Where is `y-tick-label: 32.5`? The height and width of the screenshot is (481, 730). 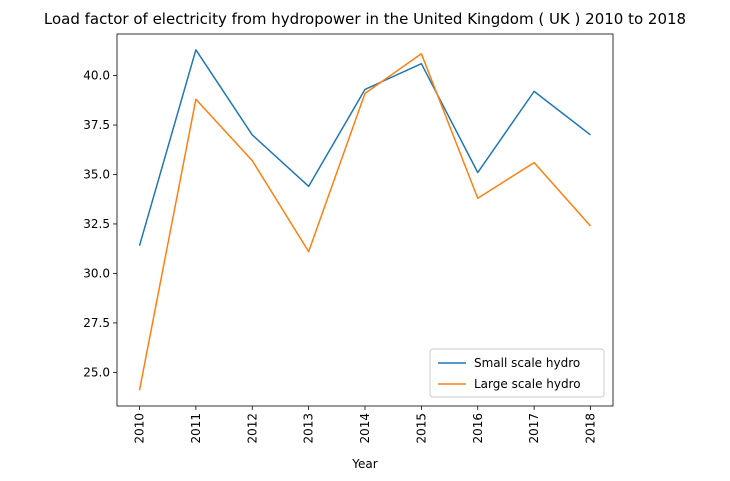 y-tick-label: 32.5 is located at coordinates (96, 224).